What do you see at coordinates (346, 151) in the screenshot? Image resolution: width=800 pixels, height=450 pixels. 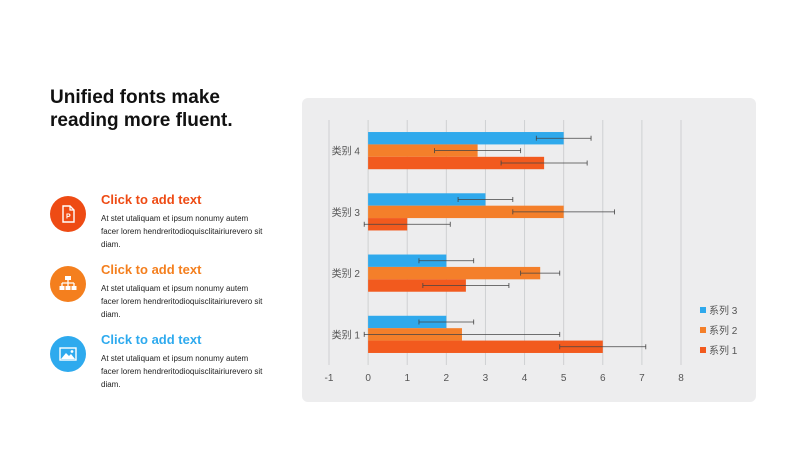 I see `category-label: 类别 4` at bounding box center [346, 151].